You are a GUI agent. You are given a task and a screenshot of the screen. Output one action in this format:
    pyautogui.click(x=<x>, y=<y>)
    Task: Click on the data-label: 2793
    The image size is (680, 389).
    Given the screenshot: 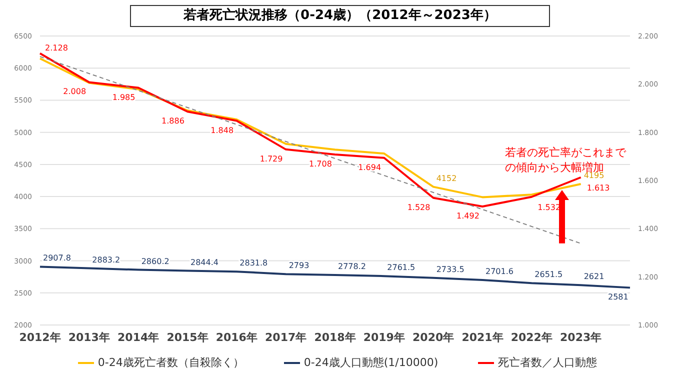 What is the action you would take?
    pyautogui.click(x=299, y=265)
    